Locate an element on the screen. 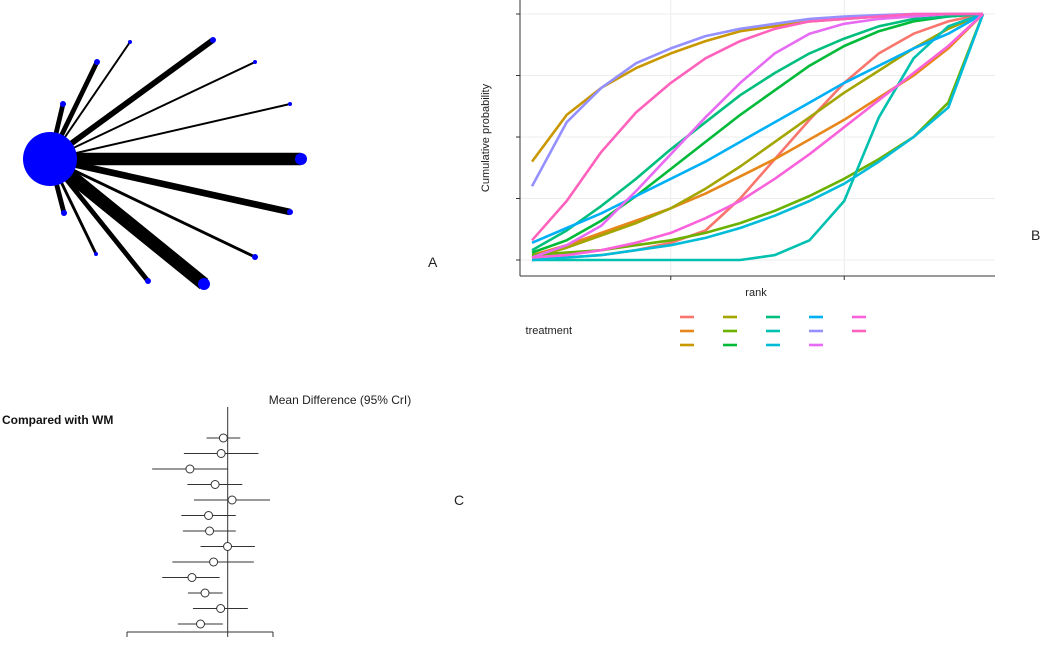  forest-subtitle: Compared with WM is located at coordinates (57, 420).